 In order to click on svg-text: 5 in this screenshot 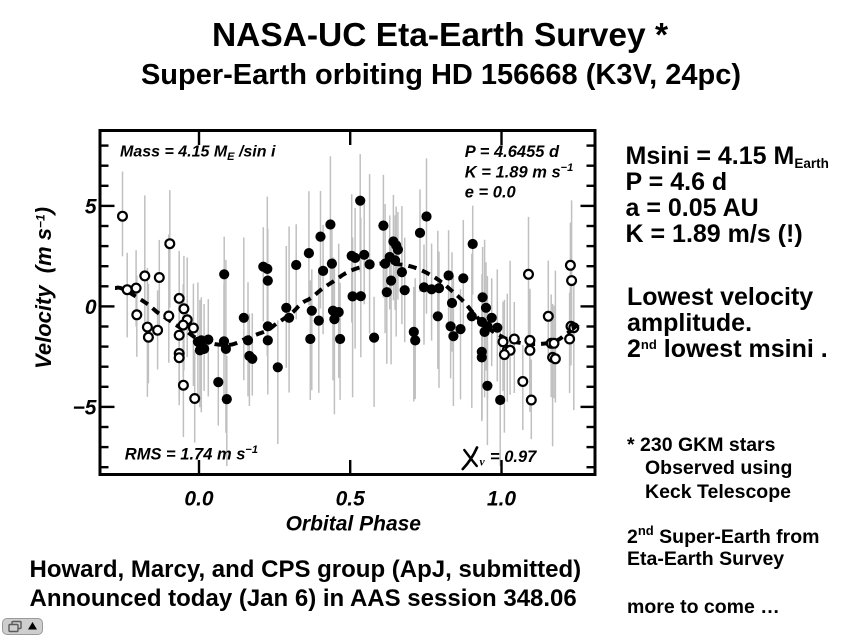, I will do `click(91, 206)`.